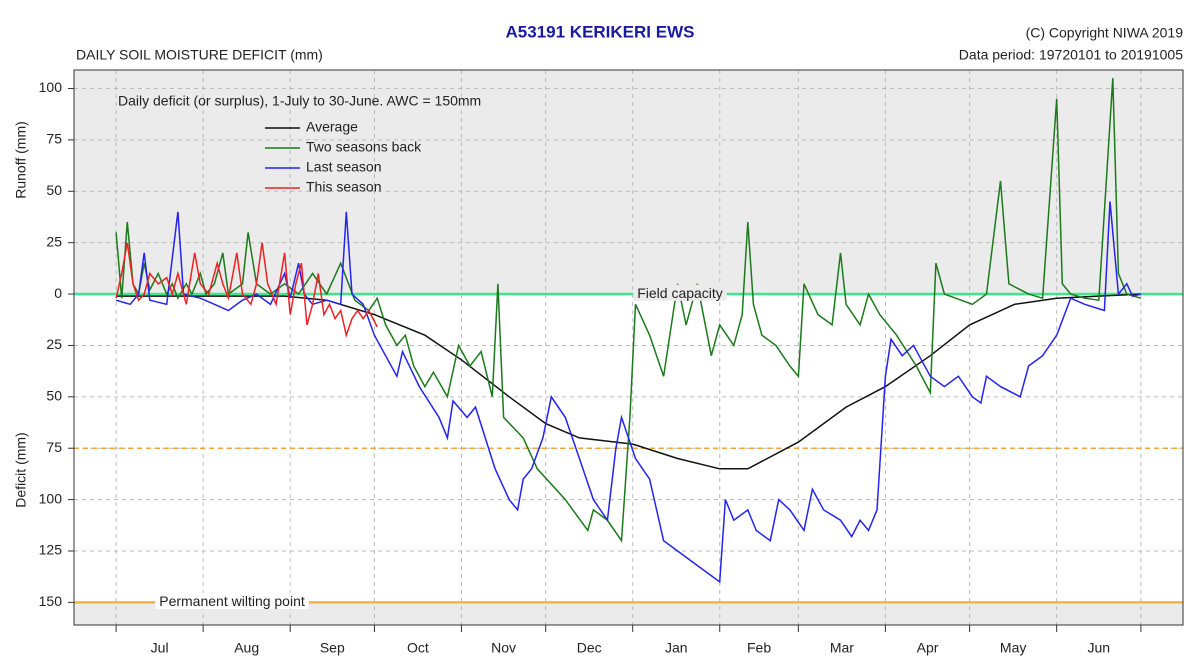 Image resolution: width=1200 pixels, height=670 pixels. What do you see at coordinates (1105, 33) in the screenshot?
I see `copyright: (C) Copyright NIWA 2019` at bounding box center [1105, 33].